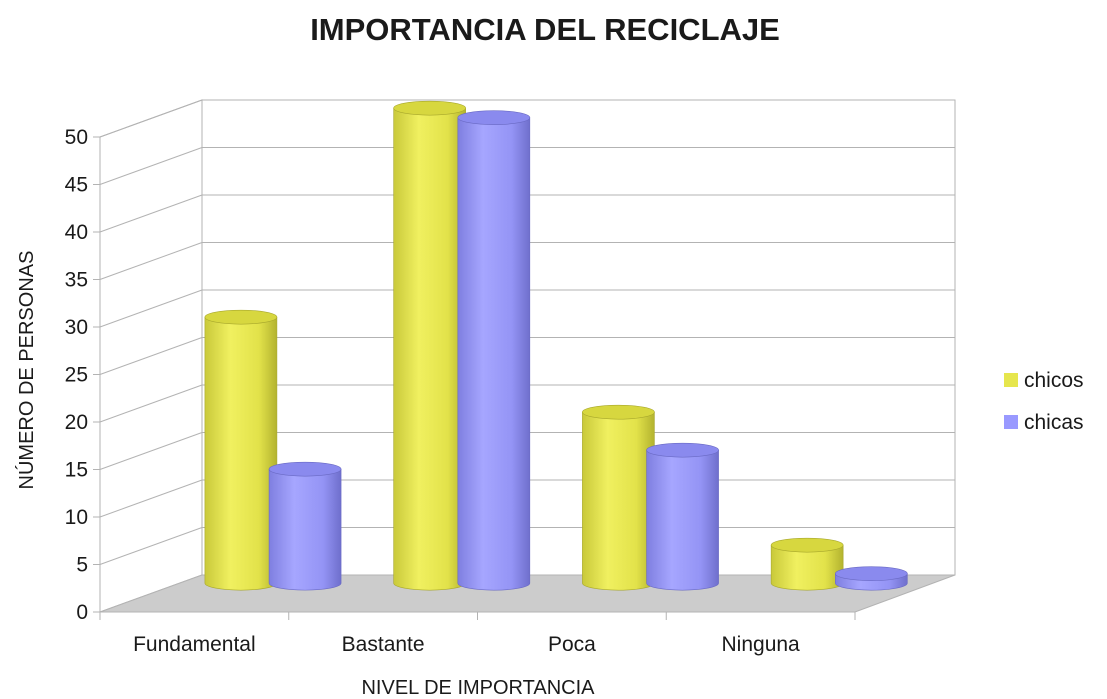 This screenshot has width=1107, height=699. I want to click on bar-chicas-poca, so click(682, 516).